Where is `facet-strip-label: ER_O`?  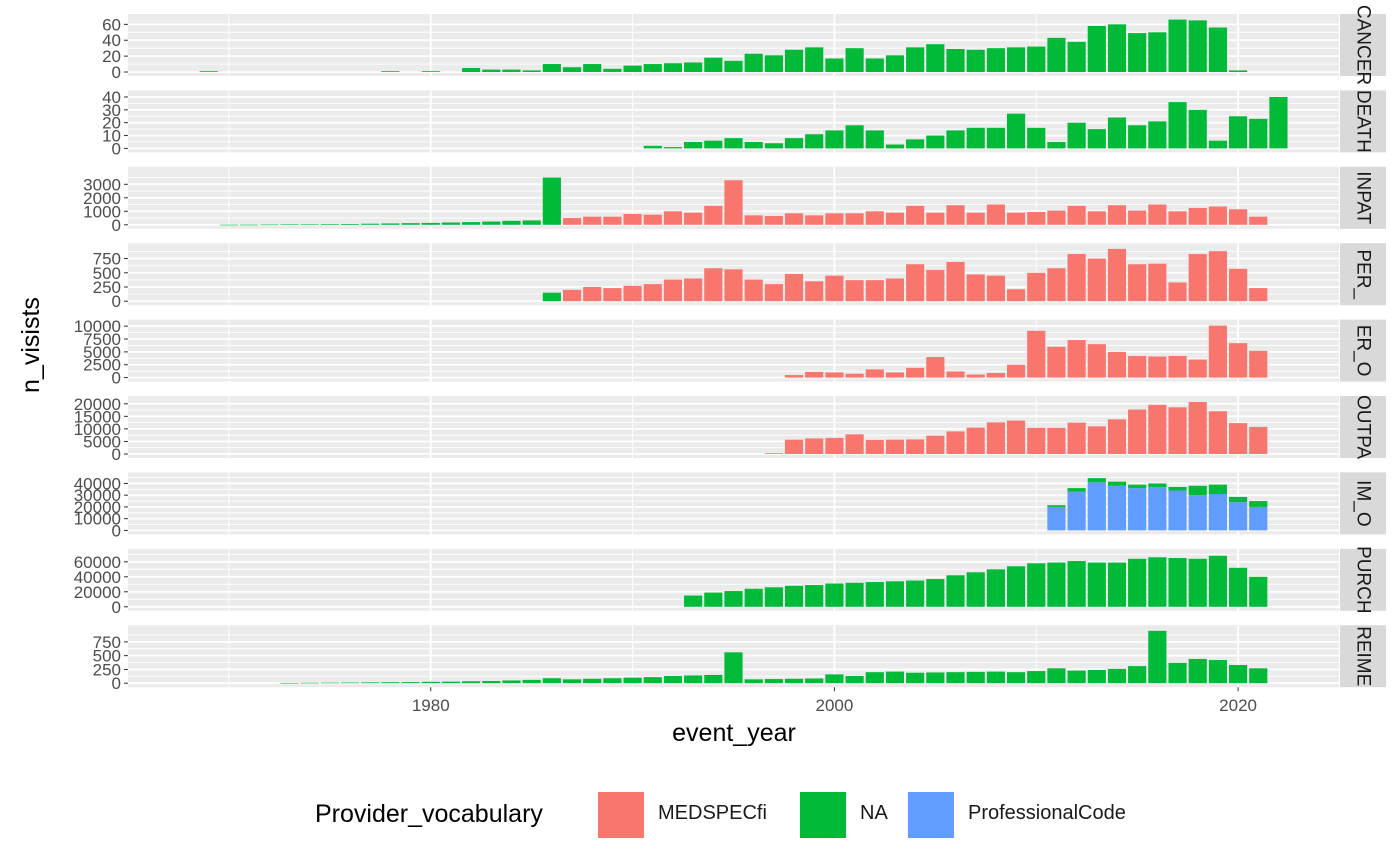
facet-strip-label: ER_O is located at coordinates (1363, 351).